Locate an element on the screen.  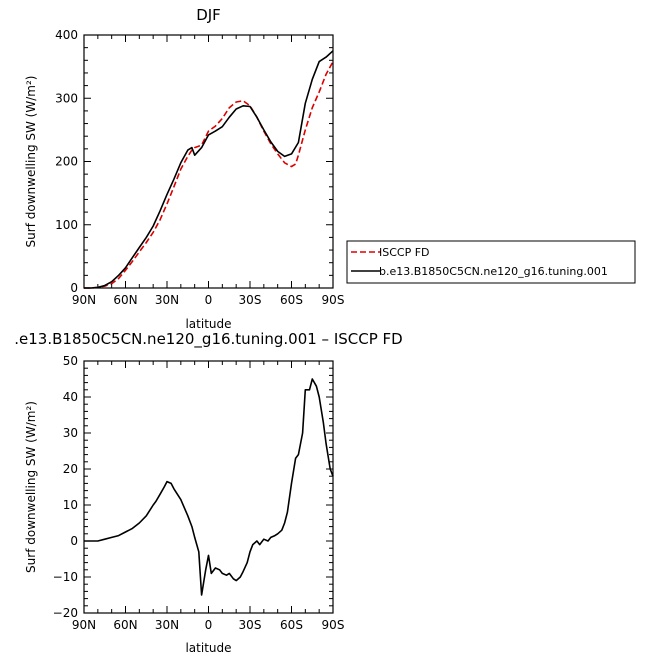
y-tick-label: 300 is located at coordinates (66, 98).